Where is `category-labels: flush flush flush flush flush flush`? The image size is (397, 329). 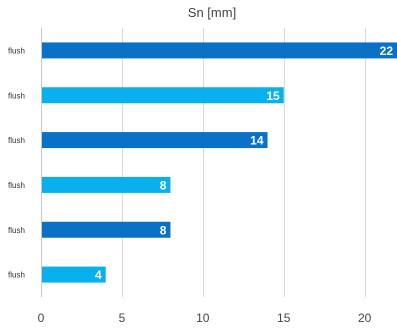
category-labels: flush flush flush flush flush flush is located at coordinates (16, 162).